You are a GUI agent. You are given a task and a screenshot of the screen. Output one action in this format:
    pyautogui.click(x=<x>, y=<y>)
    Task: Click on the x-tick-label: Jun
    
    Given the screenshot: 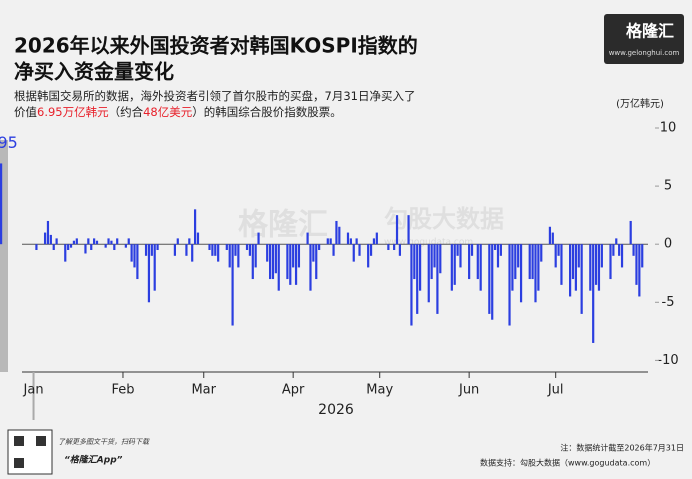 What is the action you would take?
    pyautogui.click(x=468, y=390)
    